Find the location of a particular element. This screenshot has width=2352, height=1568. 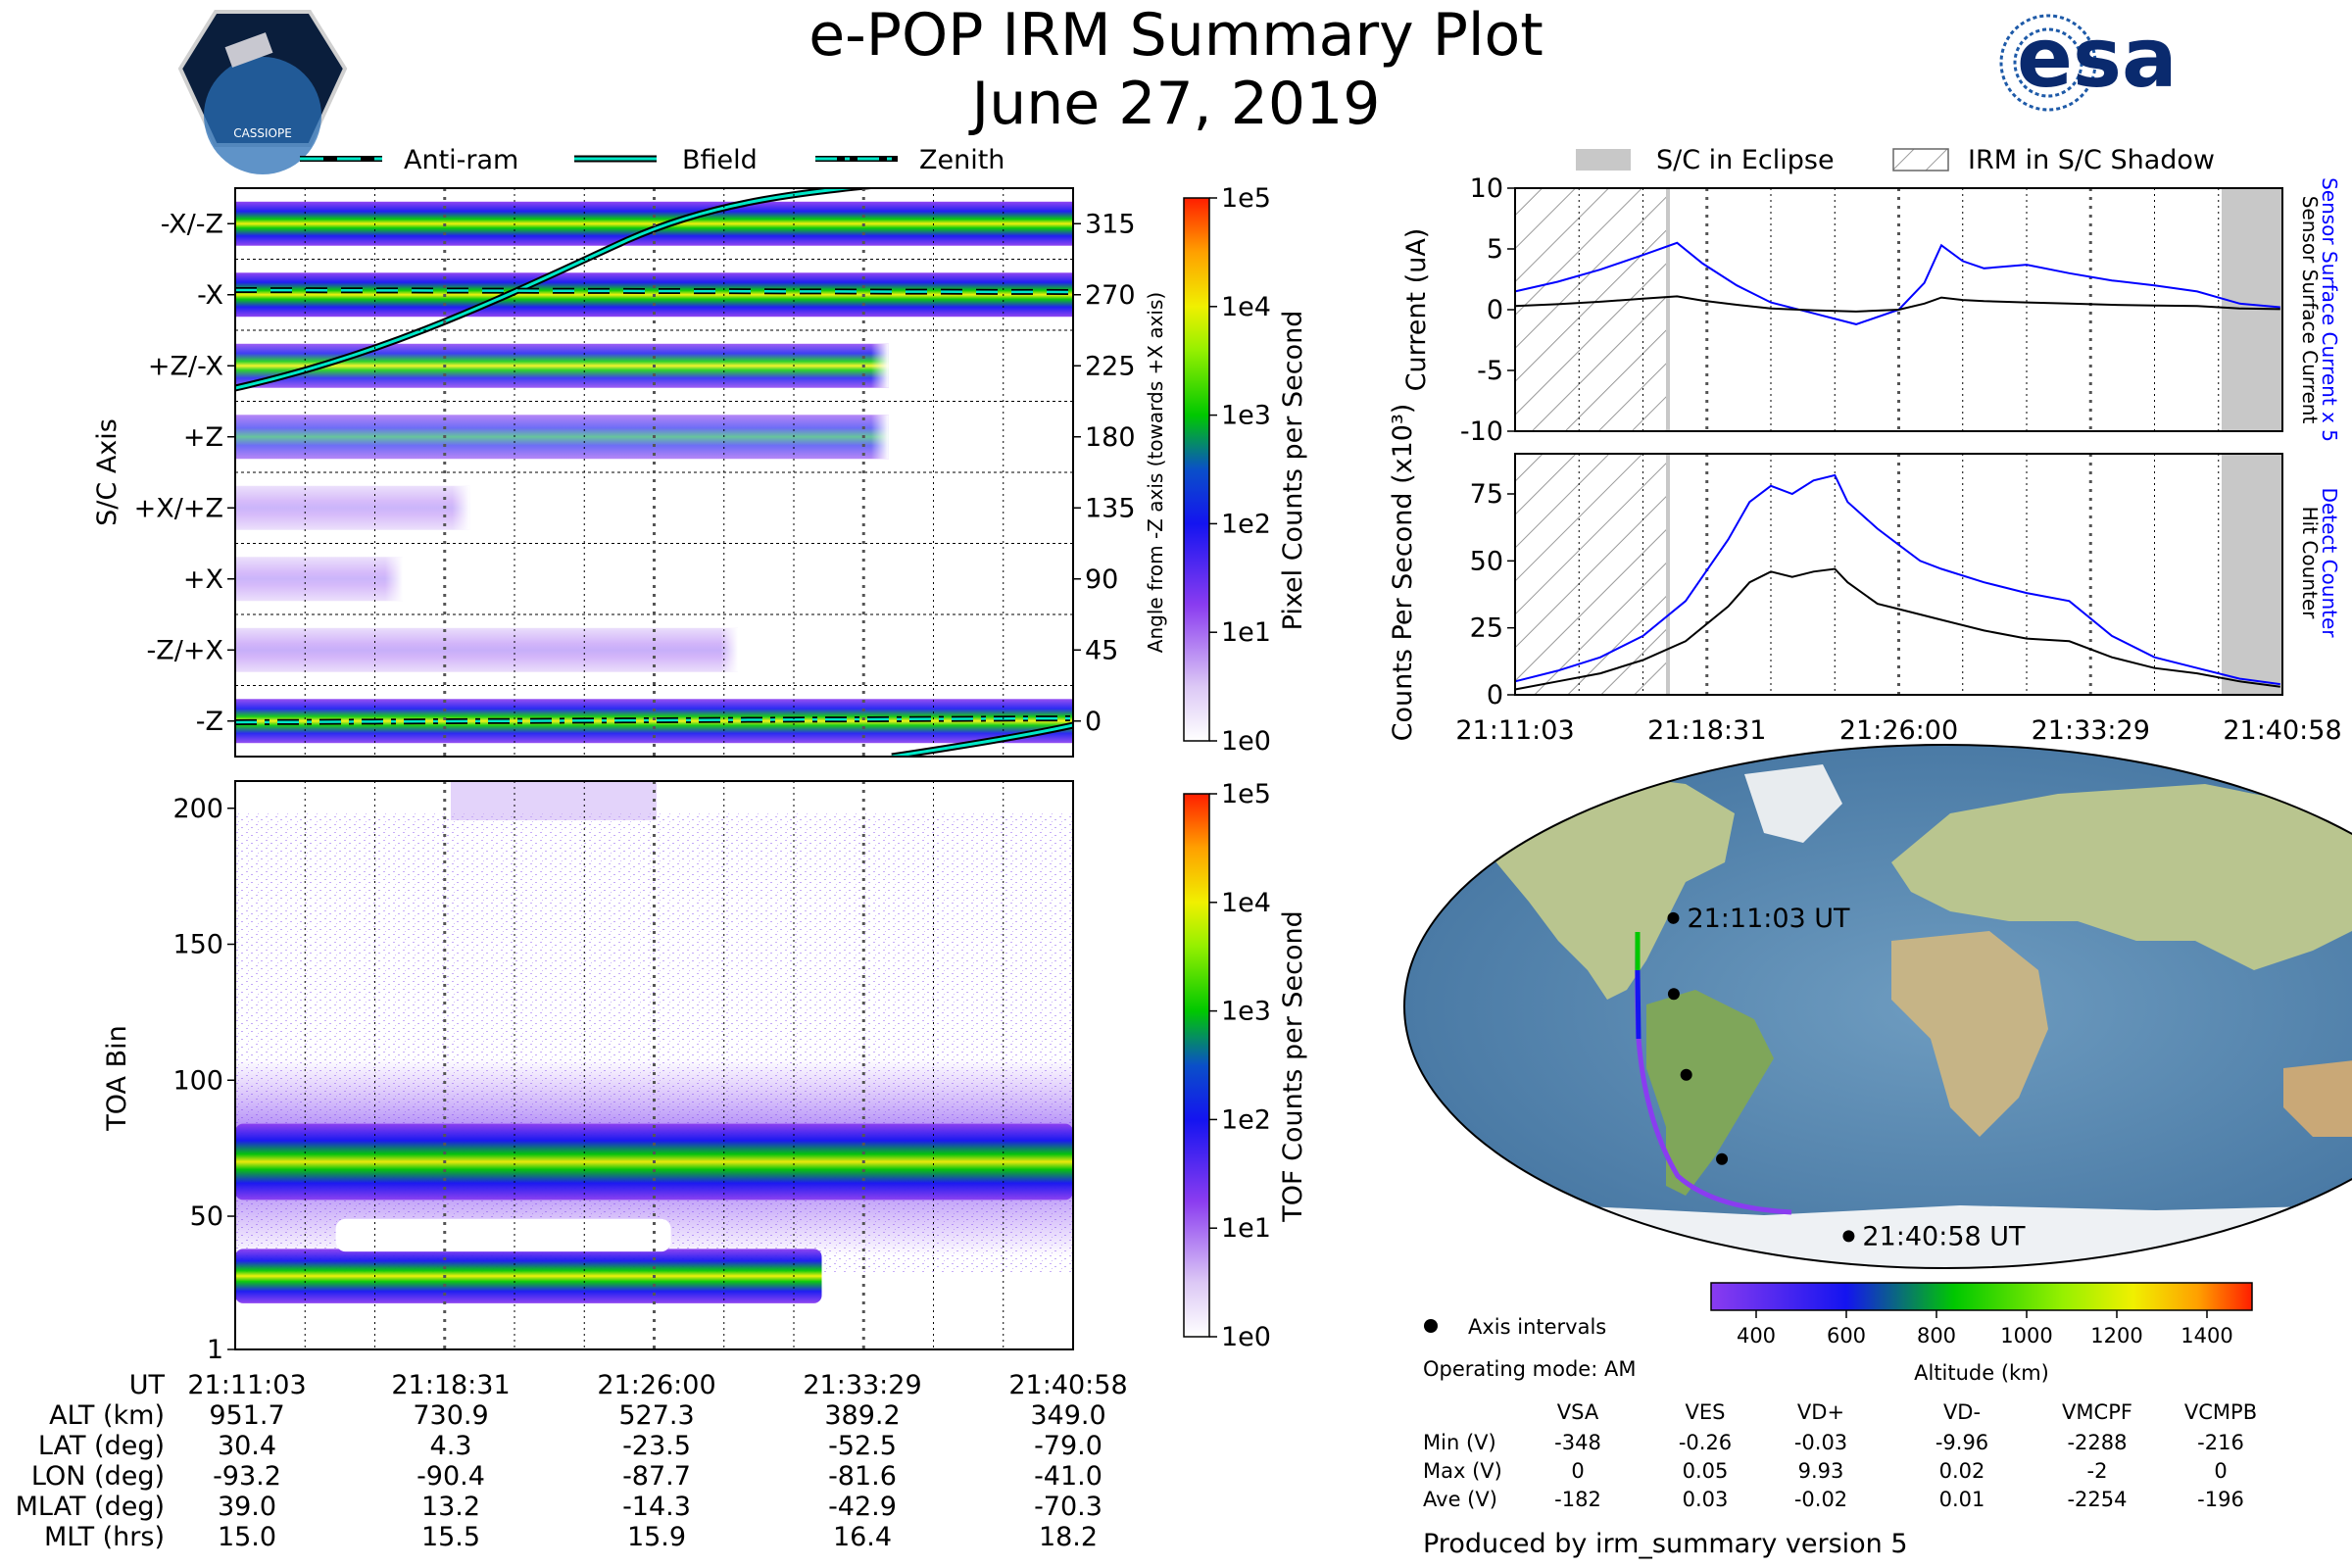

pixel-colorbar-tick-label: 1e2 is located at coordinates (1246, 524).